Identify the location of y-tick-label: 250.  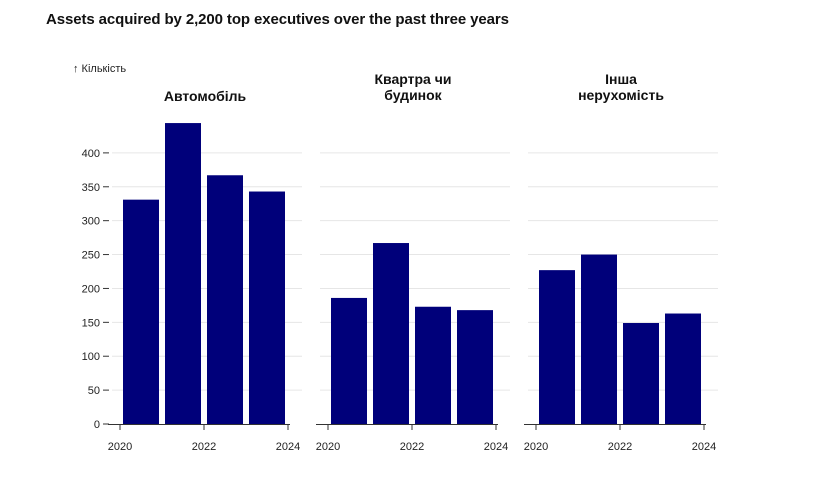
(91, 256).